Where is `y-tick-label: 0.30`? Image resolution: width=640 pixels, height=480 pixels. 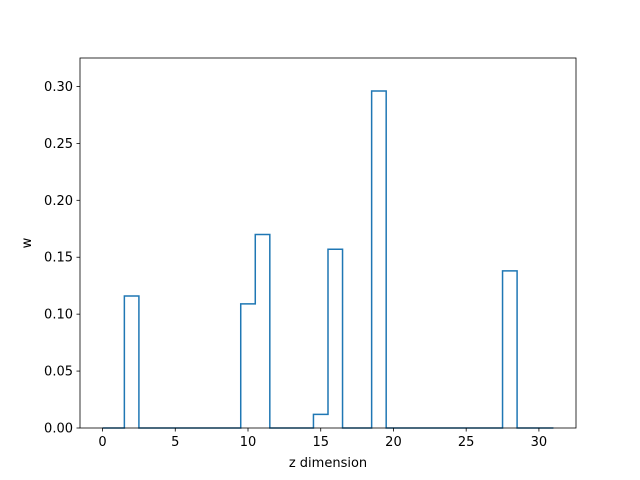
y-tick-label: 0.30 is located at coordinates (58, 87).